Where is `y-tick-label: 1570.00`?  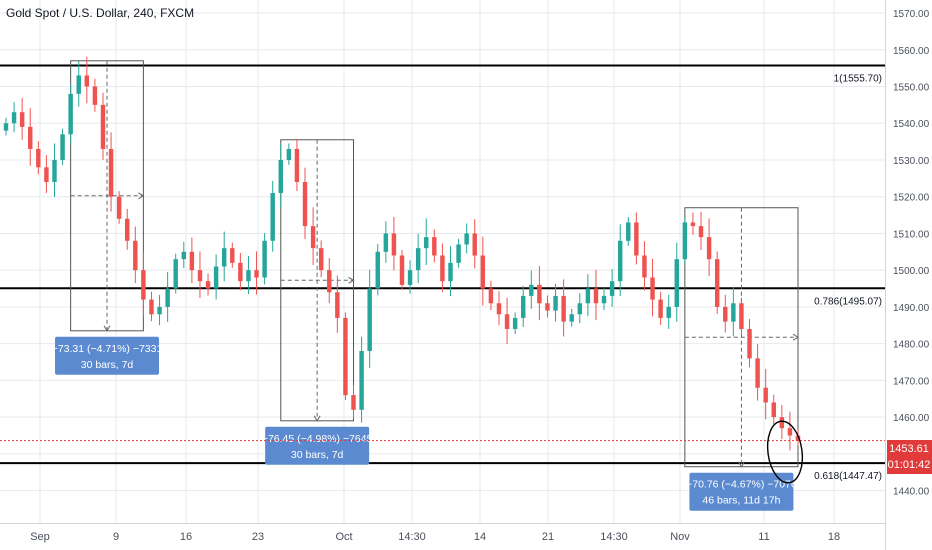 y-tick-label: 1570.00 is located at coordinates (911, 14).